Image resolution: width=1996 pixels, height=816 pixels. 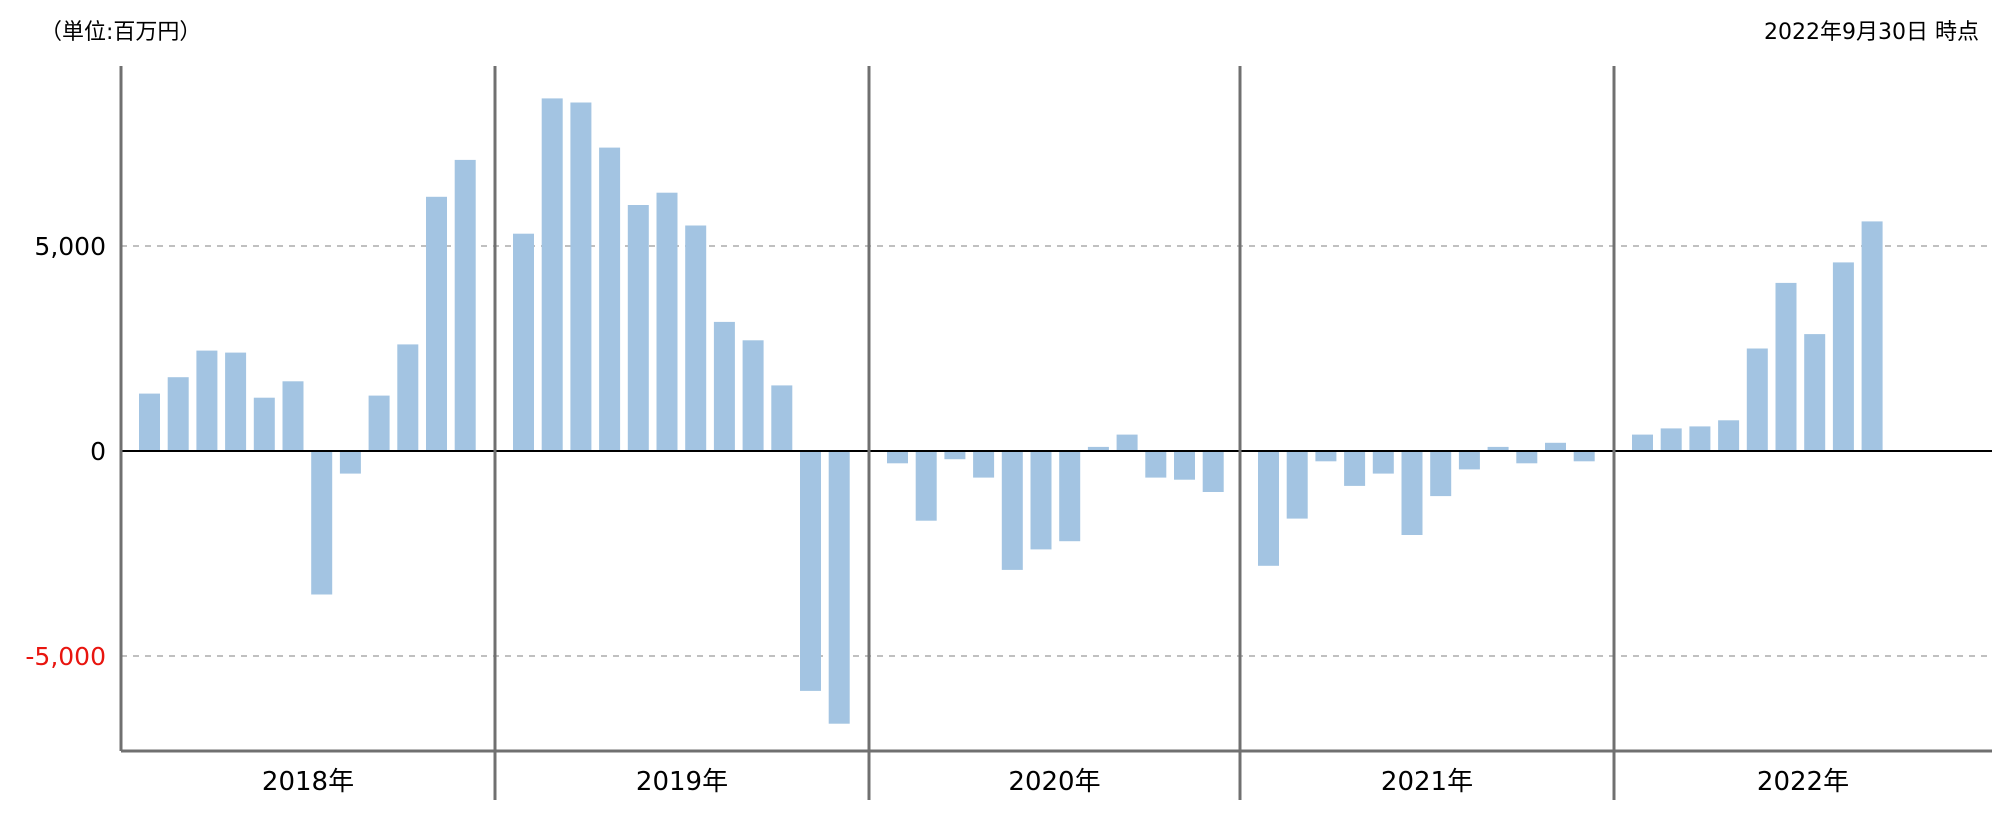 I want to click on x-tick-label: 2022年, so click(x=1803, y=782).